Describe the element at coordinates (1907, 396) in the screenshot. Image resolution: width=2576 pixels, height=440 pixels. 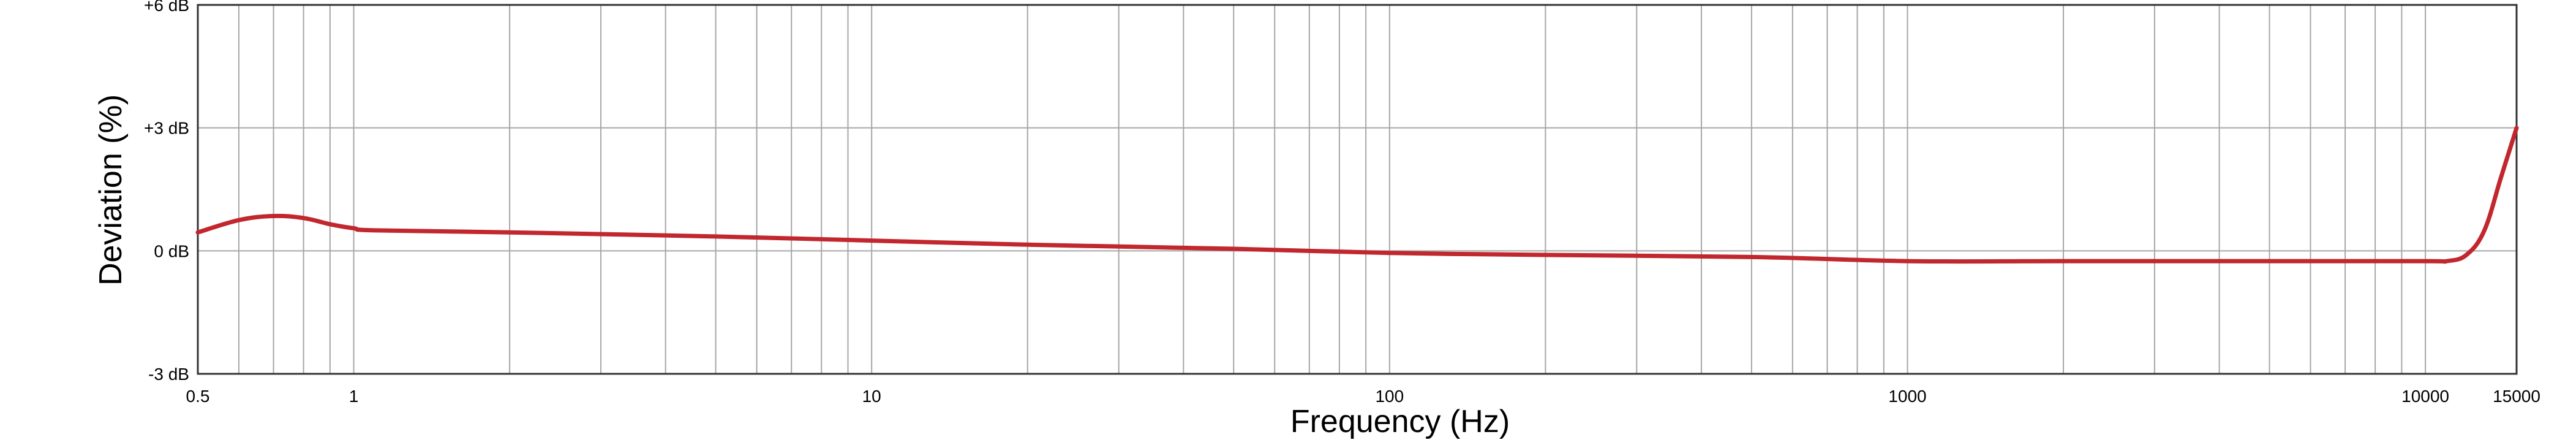
I see `x-tick-label: 1000` at that location.